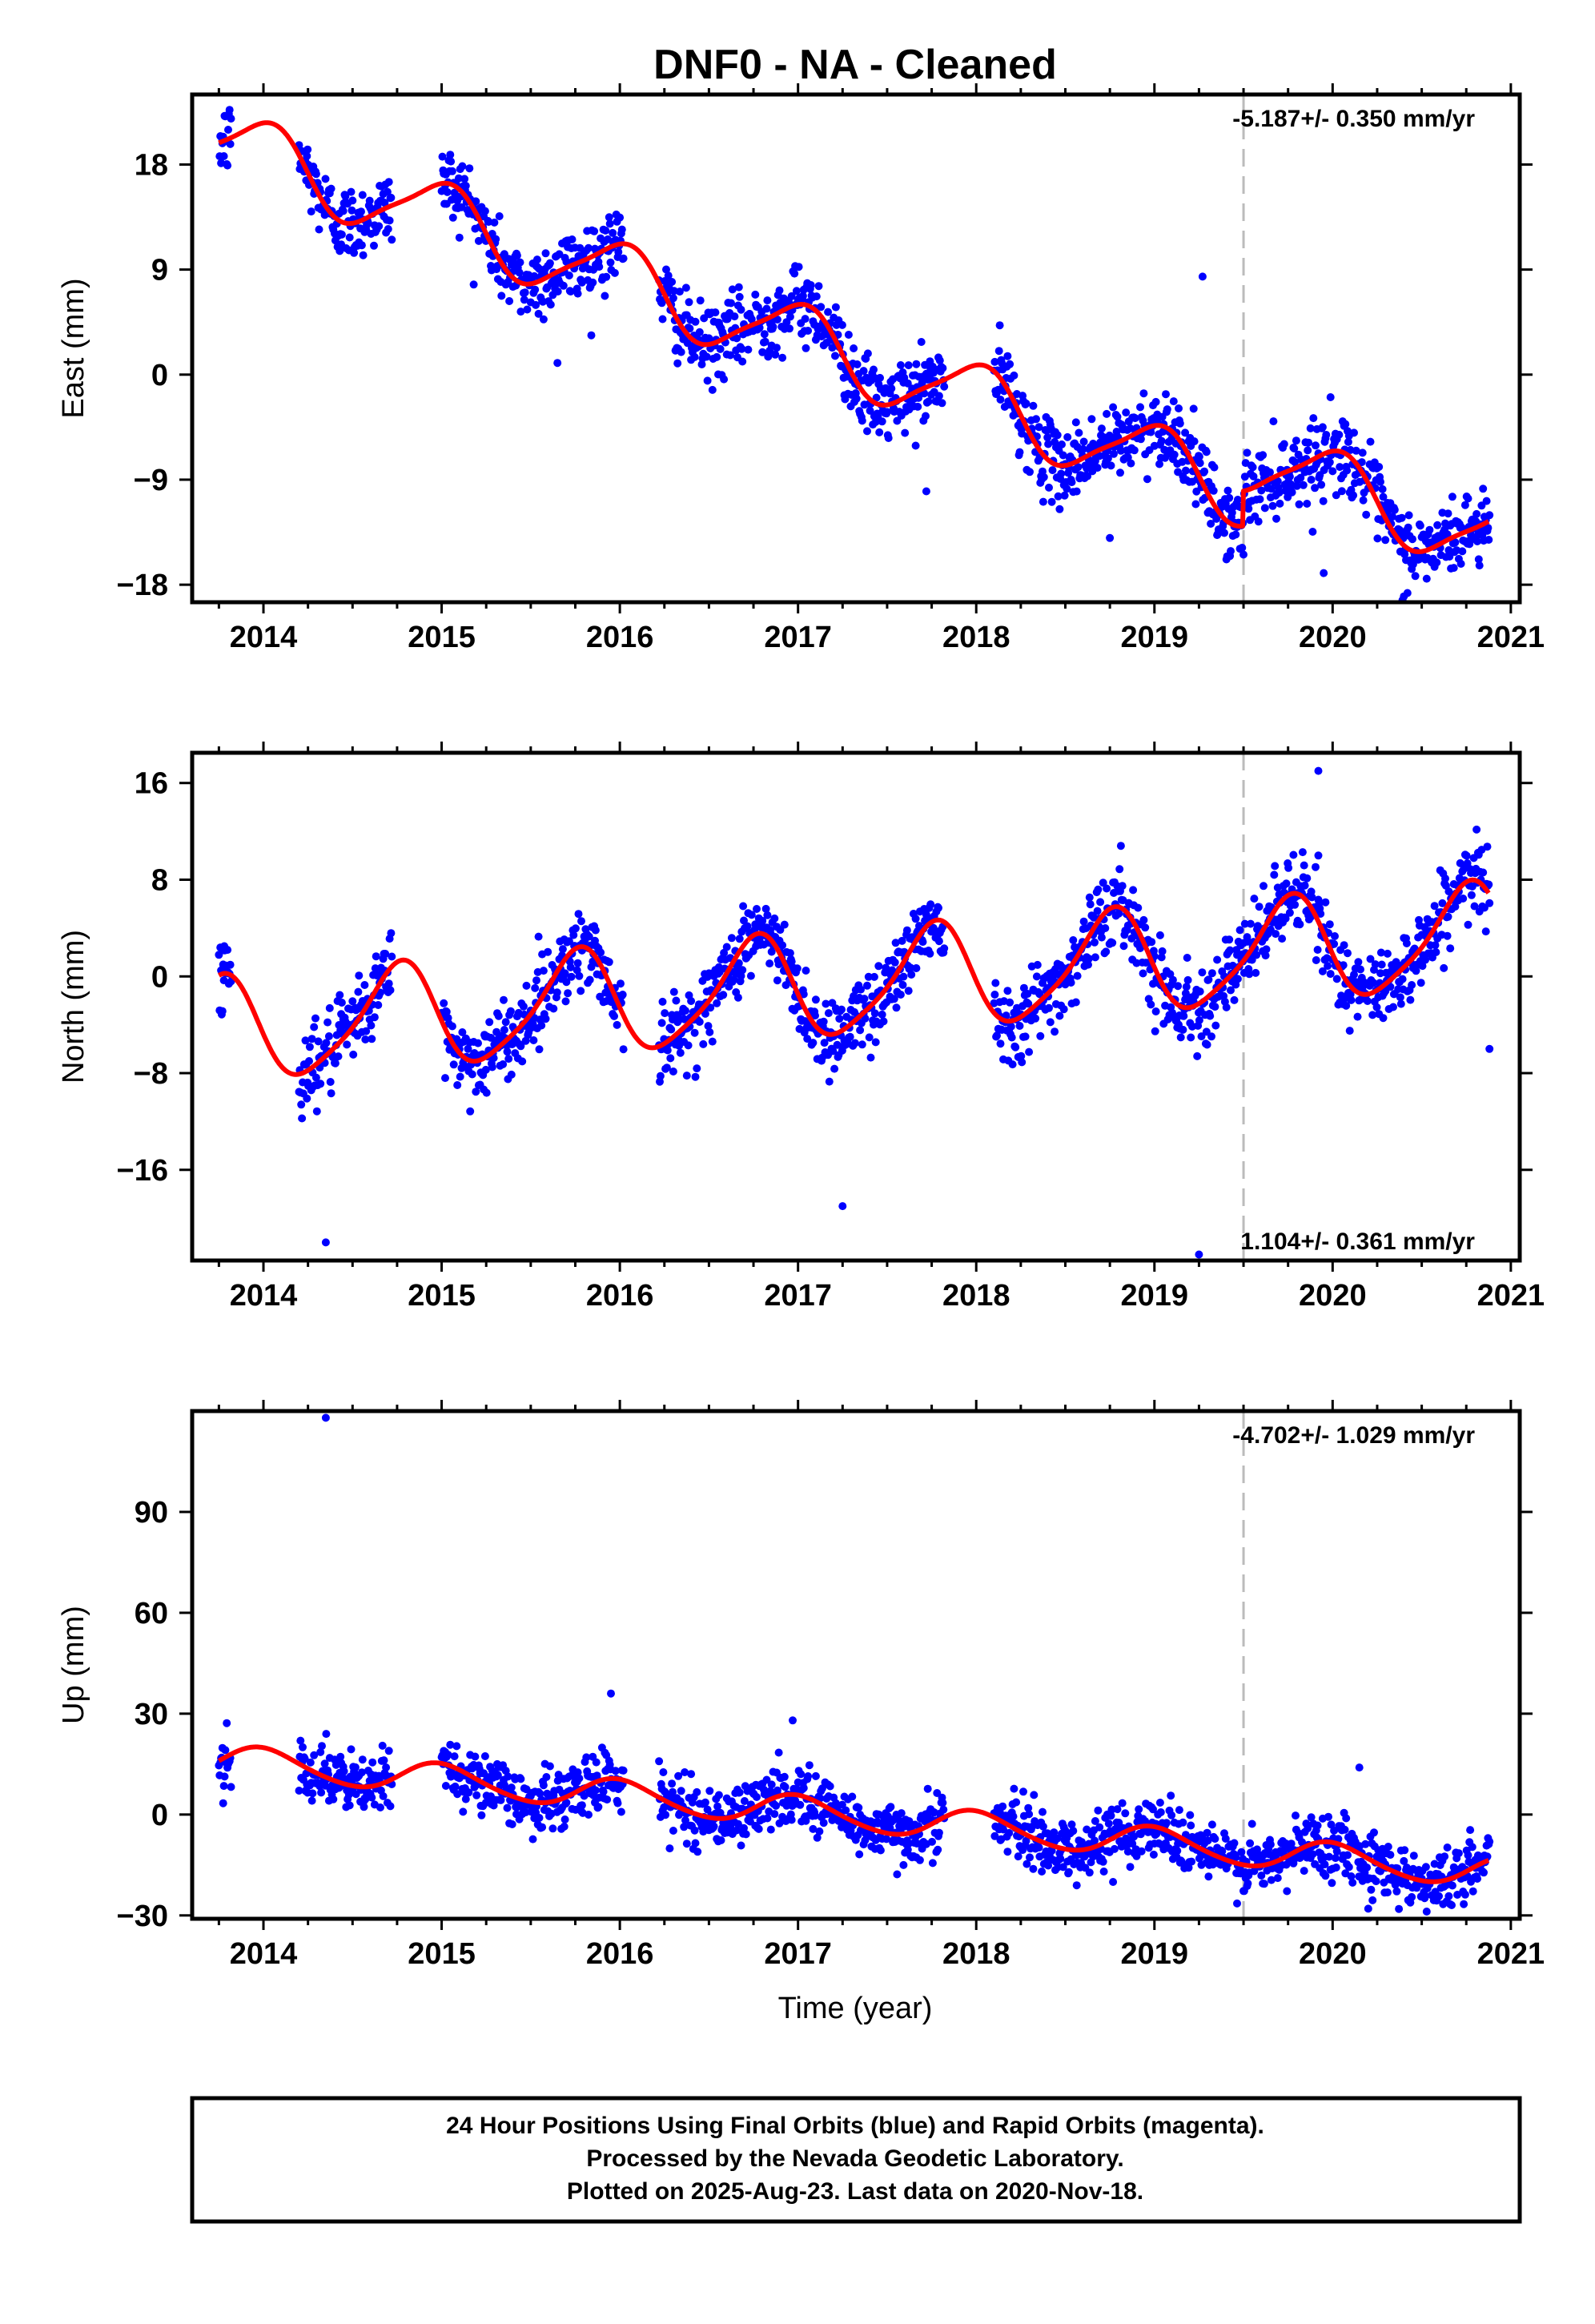  I want to click on x-tick-label: 2014, so click(264, 637).